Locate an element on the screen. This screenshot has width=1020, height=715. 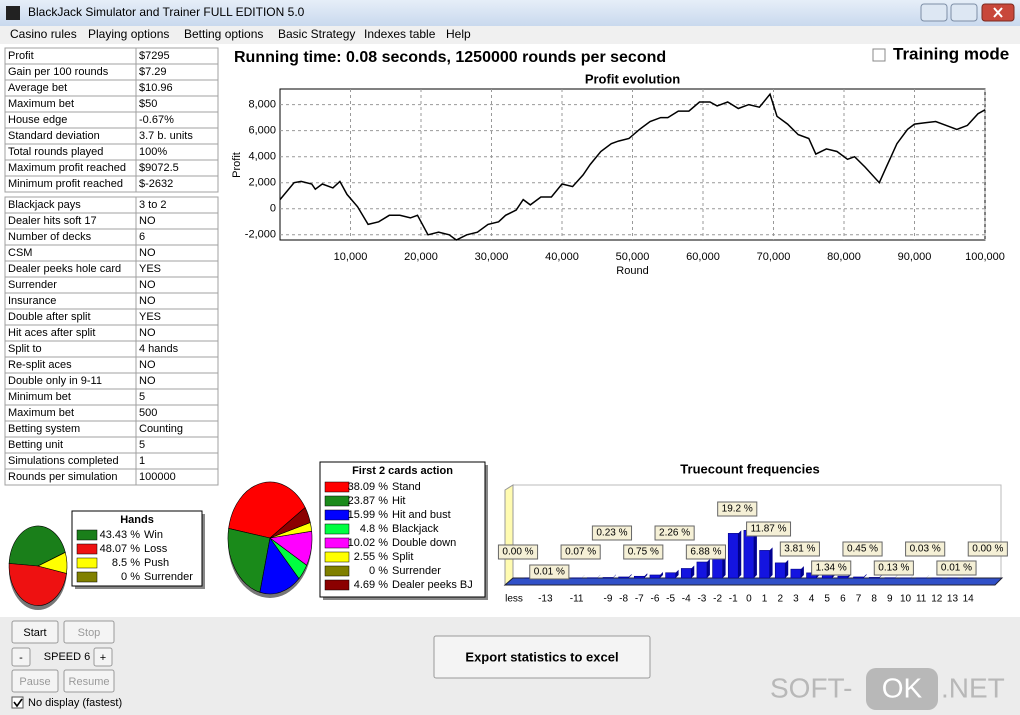
row-label: Rounds per simulation is located at coordinates (62, 477).